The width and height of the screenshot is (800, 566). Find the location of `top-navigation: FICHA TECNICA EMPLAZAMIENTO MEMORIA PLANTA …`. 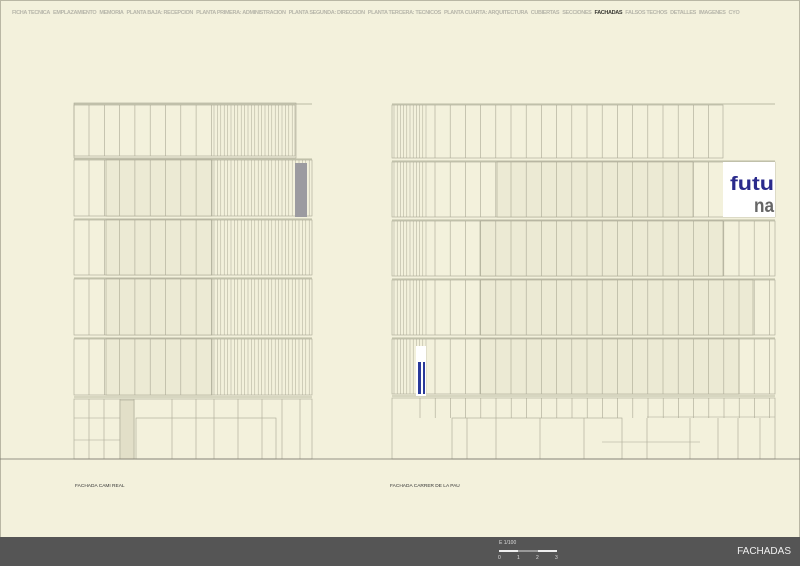

top-navigation: FICHA TECNICA EMPLAZAMIENTO MEMORIA PLANTA … is located at coordinates (400, 13).